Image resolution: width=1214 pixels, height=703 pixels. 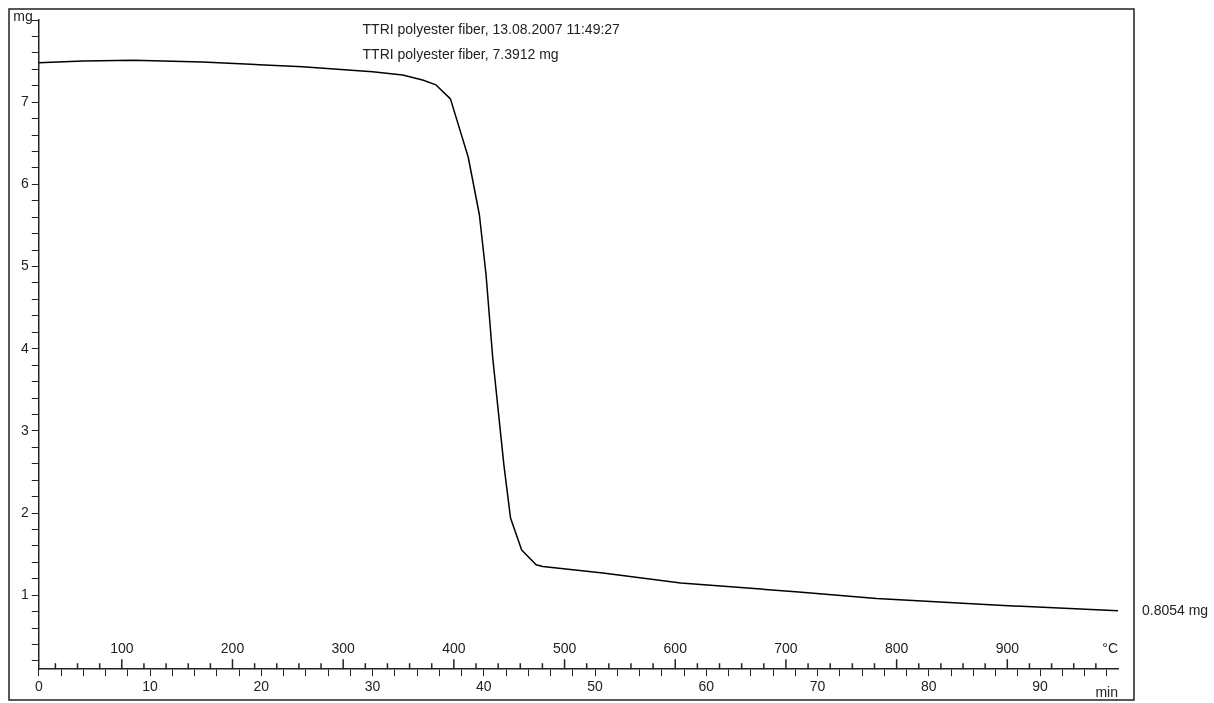 What do you see at coordinates (675, 648) in the screenshot?
I see `x2-tick-label: 600` at bounding box center [675, 648].